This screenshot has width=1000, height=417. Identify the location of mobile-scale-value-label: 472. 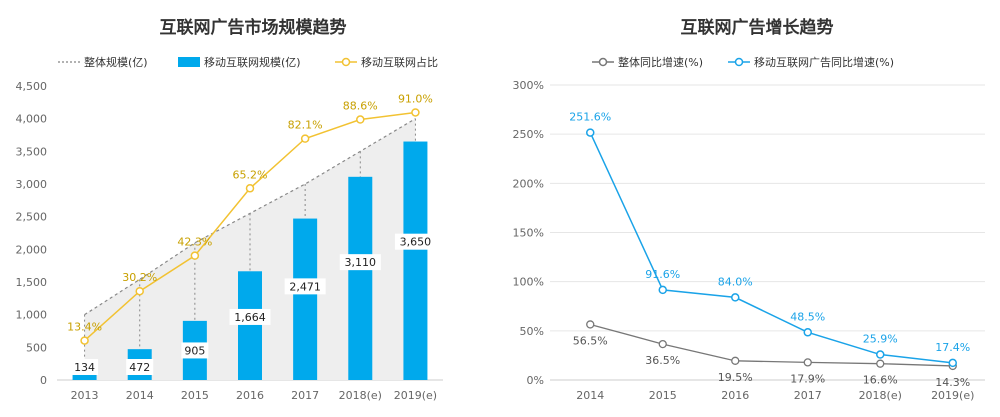
(139, 367).